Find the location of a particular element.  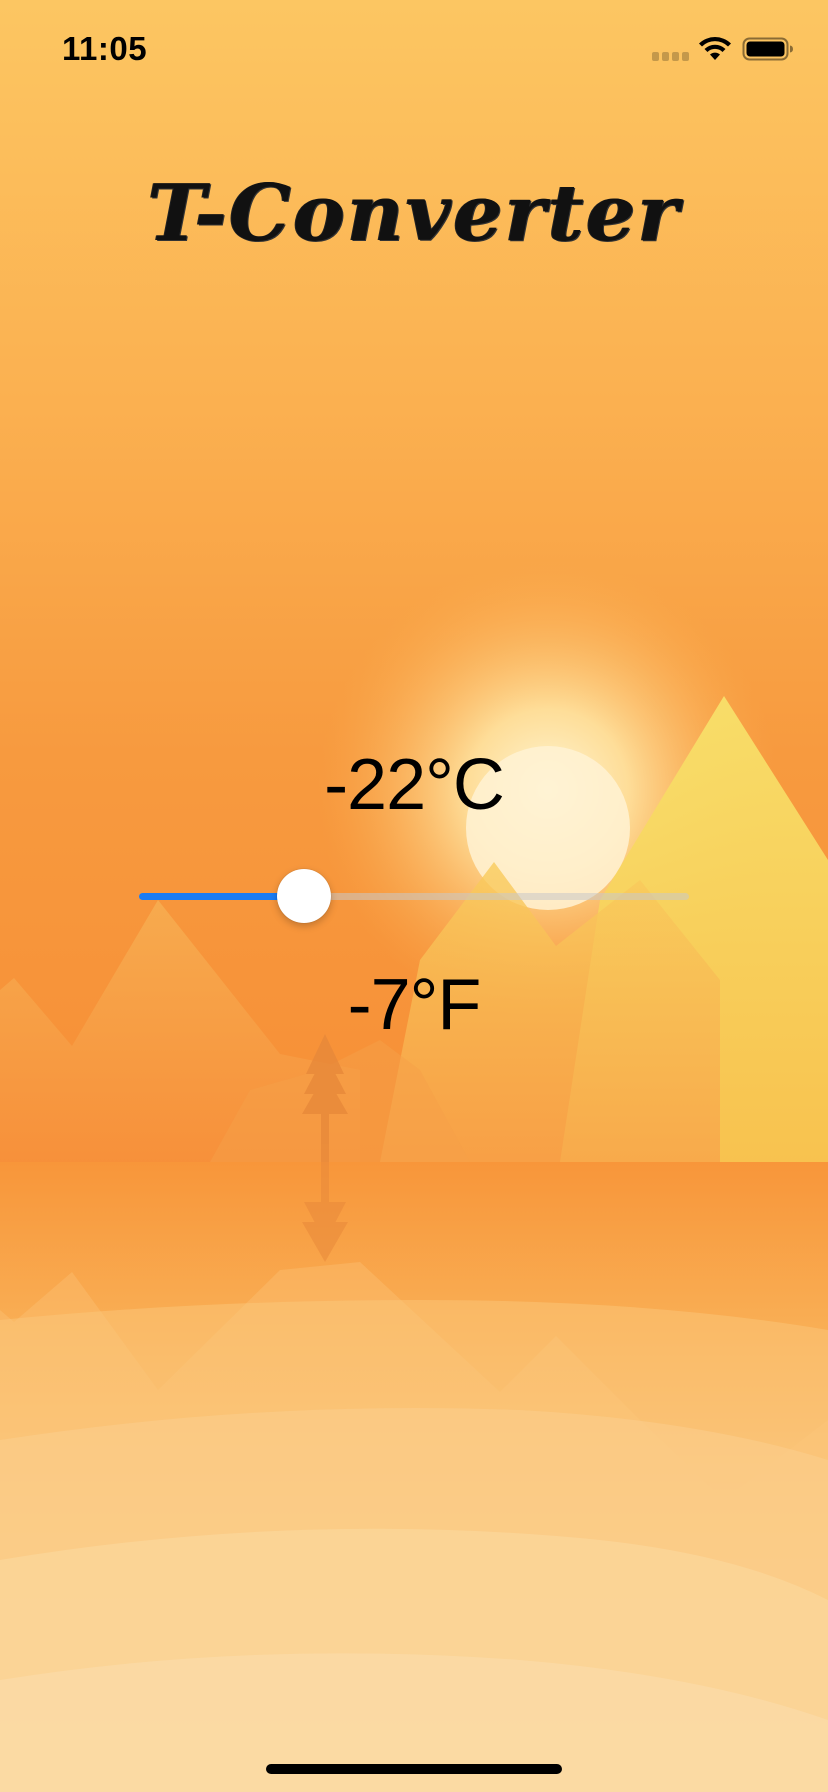

celsius-label: -22°C is located at coordinates (414, 785).